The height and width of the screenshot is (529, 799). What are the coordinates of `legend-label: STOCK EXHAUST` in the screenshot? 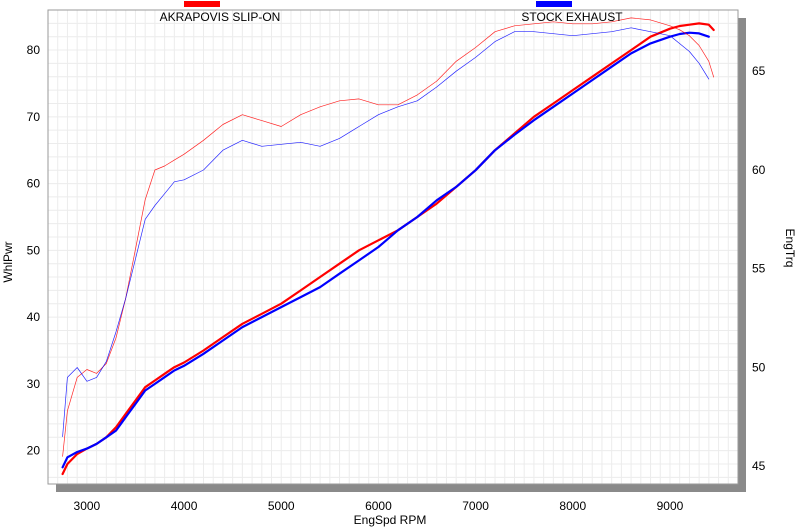 It's located at (572, 17).